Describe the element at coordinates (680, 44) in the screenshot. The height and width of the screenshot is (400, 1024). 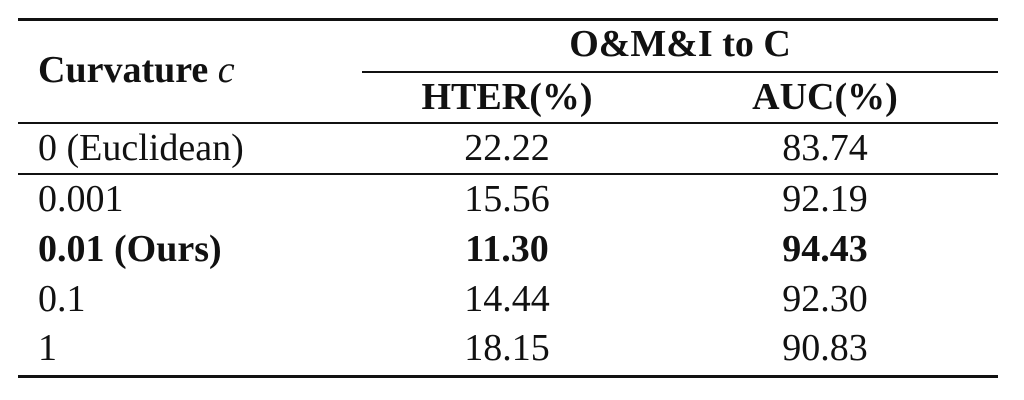
I see `group-header: O&M&I to C` at that location.